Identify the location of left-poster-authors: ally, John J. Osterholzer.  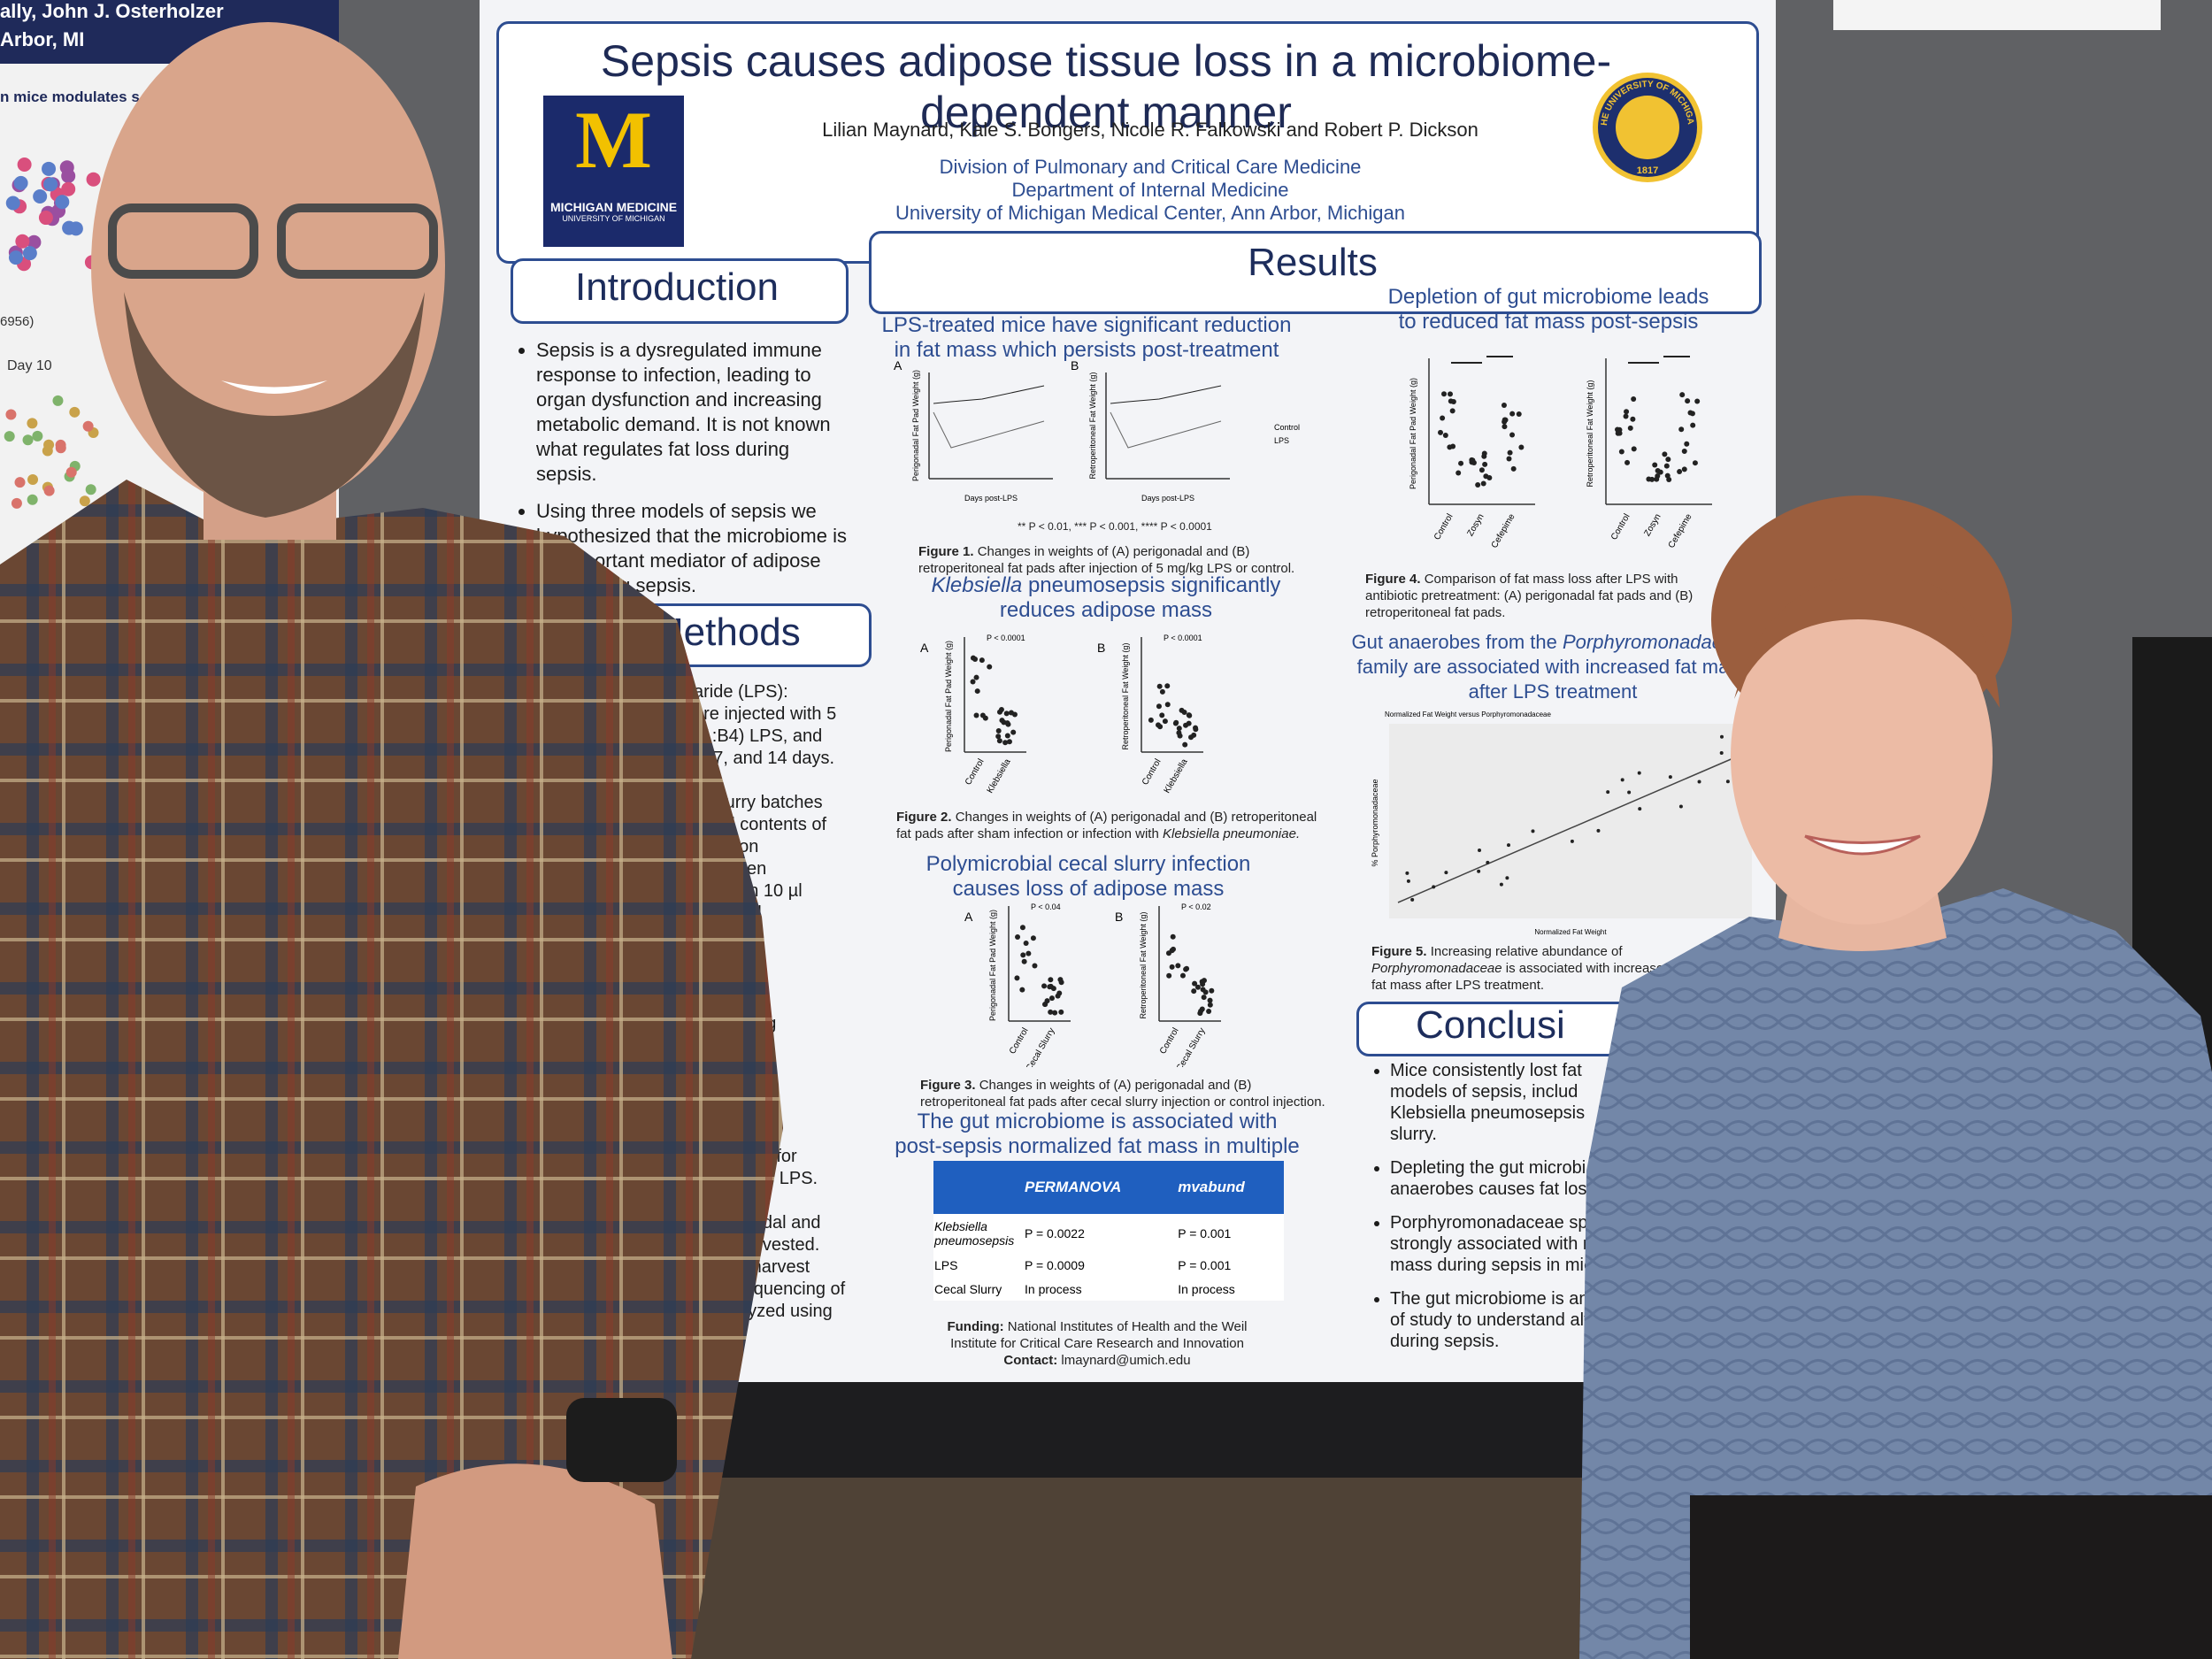
(112, 11).